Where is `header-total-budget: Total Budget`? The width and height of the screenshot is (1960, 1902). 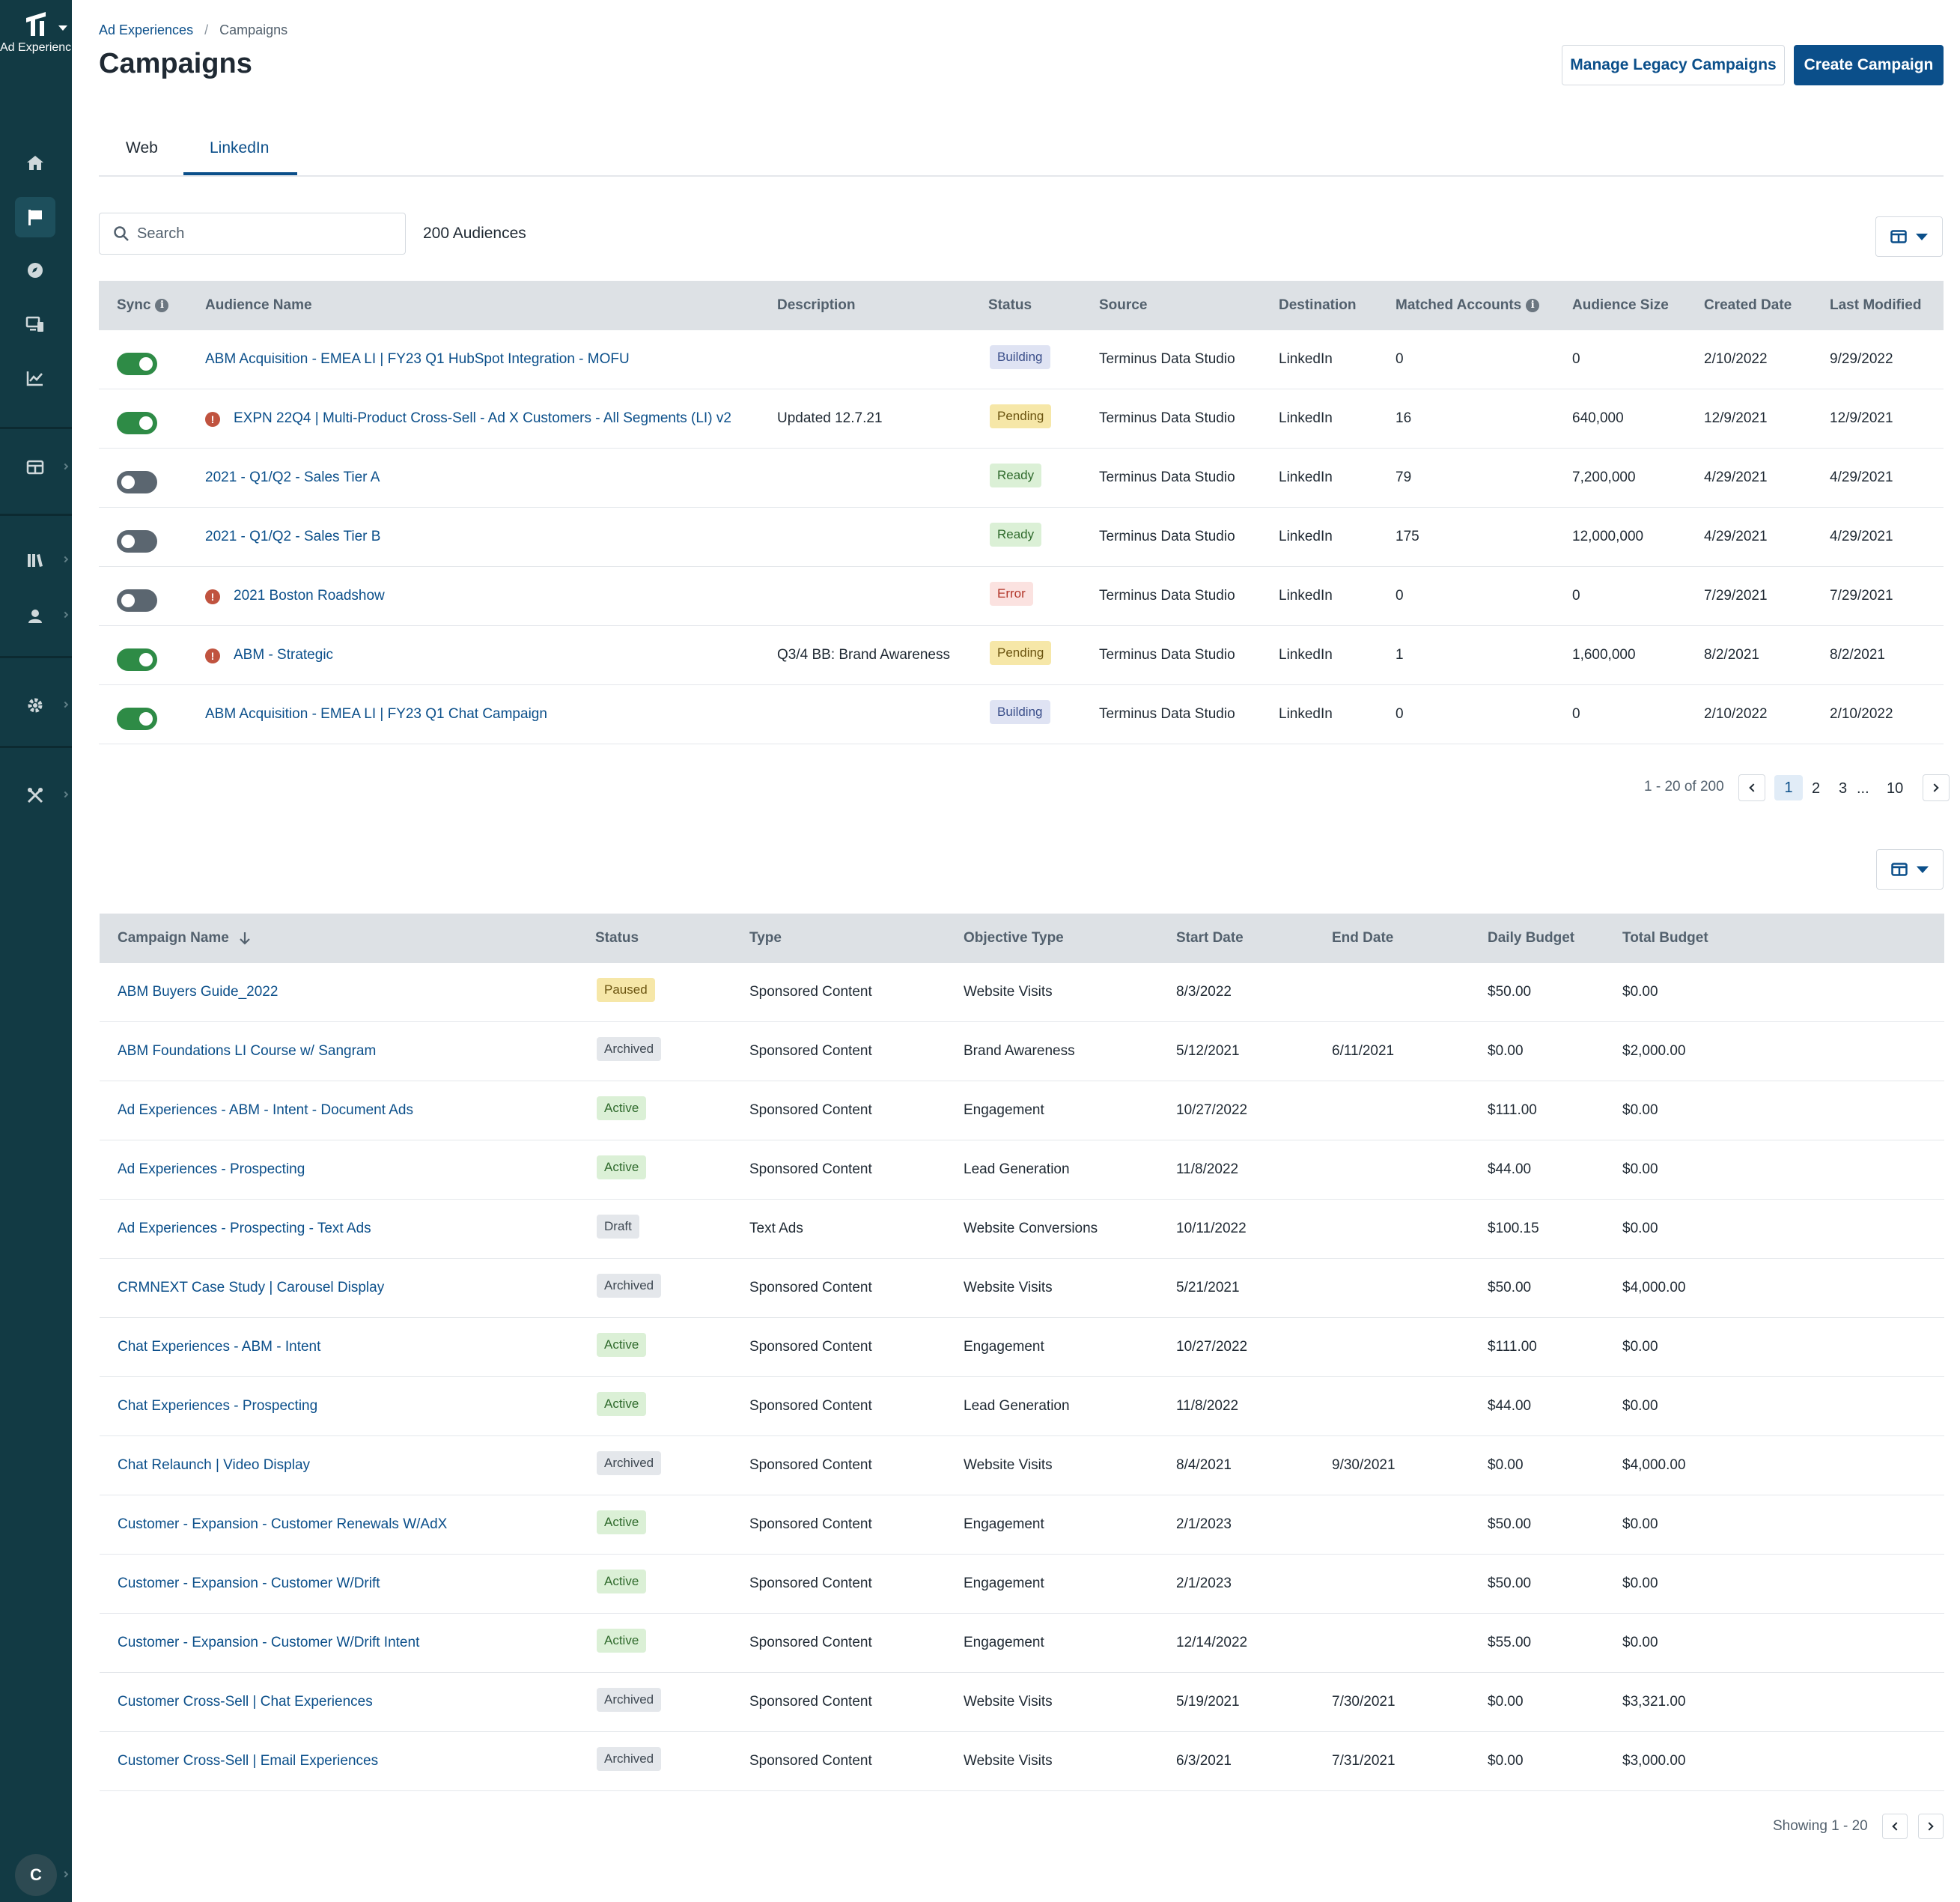 header-total-budget: Total Budget is located at coordinates (1665, 938).